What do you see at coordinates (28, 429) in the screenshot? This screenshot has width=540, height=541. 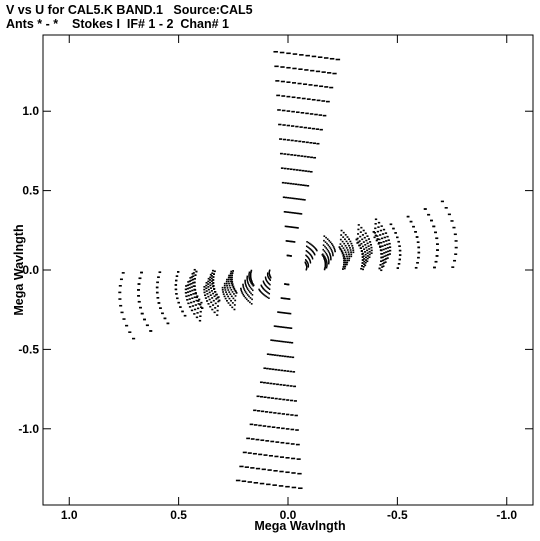 I see `y-tick-label: -1.0` at bounding box center [28, 429].